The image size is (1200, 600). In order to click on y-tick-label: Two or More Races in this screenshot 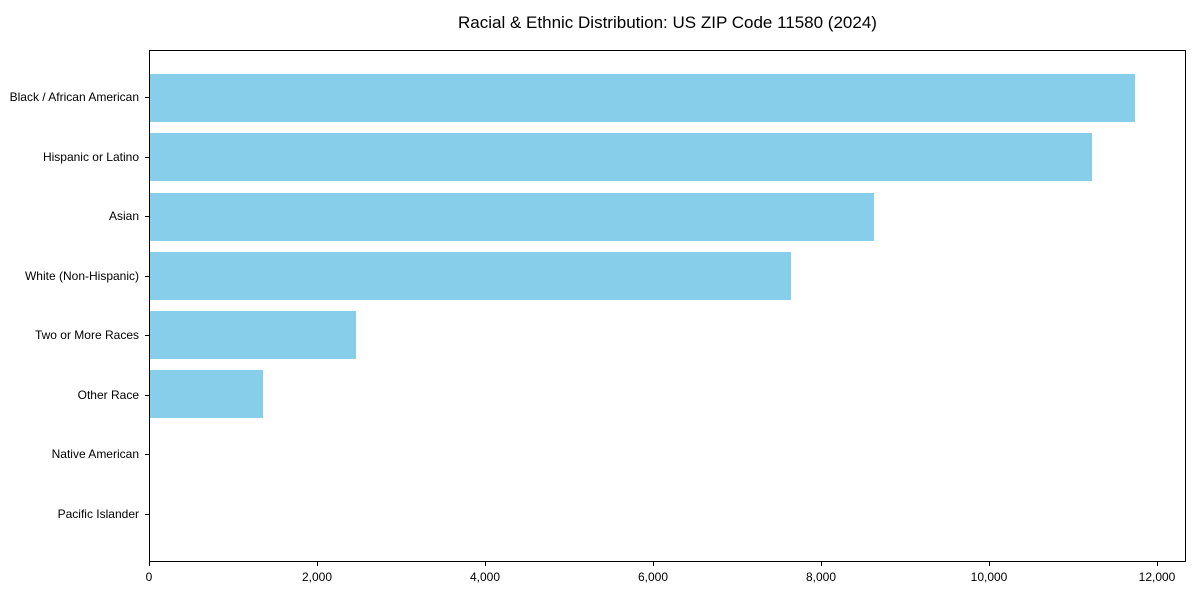, I will do `click(86, 335)`.